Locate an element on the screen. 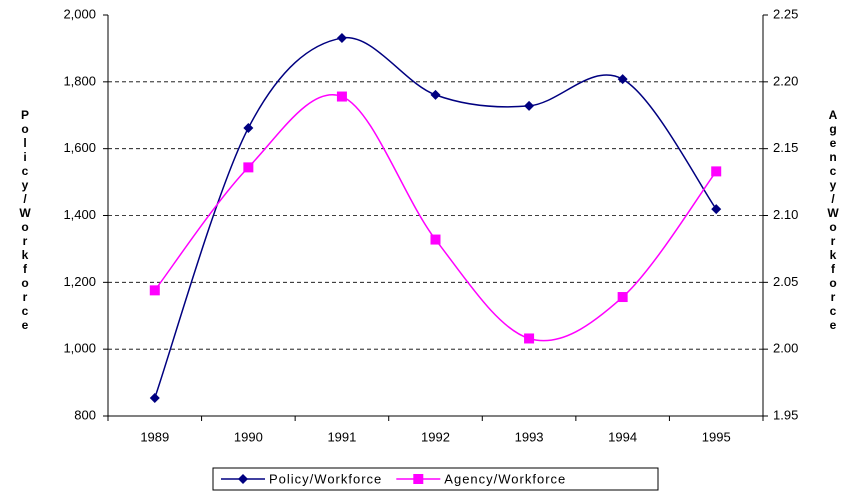 The width and height of the screenshot is (855, 496). y-tick-label: 2,000 is located at coordinates (79, 13).